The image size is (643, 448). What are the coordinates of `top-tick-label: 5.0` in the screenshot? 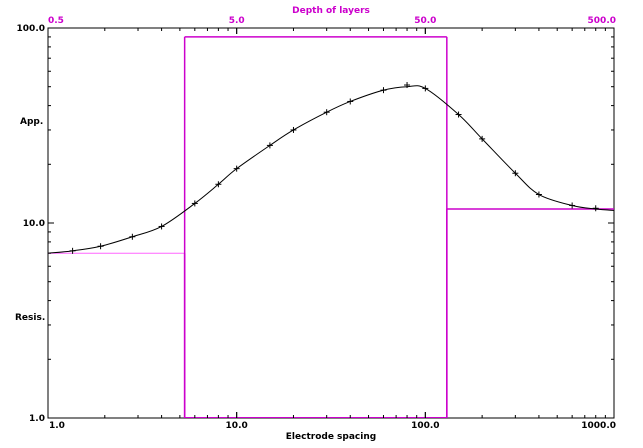 It's located at (237, 21).